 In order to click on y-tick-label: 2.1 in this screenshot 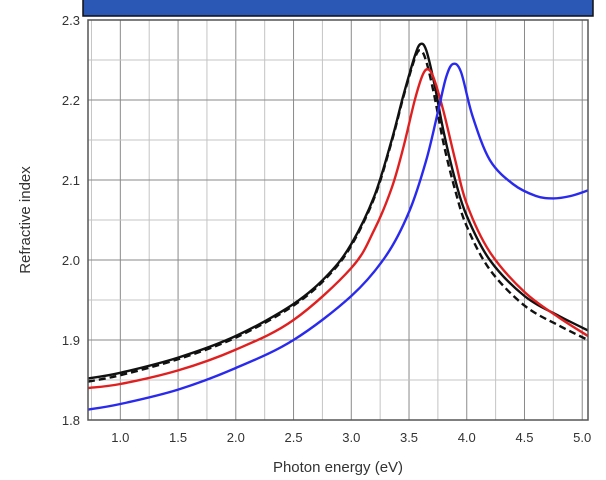, I will do `click(71, 180)`.